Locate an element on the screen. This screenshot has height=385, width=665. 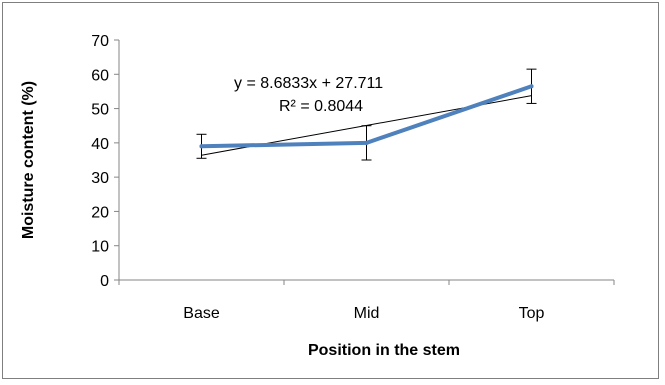
y-tick-label: 40 is located at coordinates (100, 144).